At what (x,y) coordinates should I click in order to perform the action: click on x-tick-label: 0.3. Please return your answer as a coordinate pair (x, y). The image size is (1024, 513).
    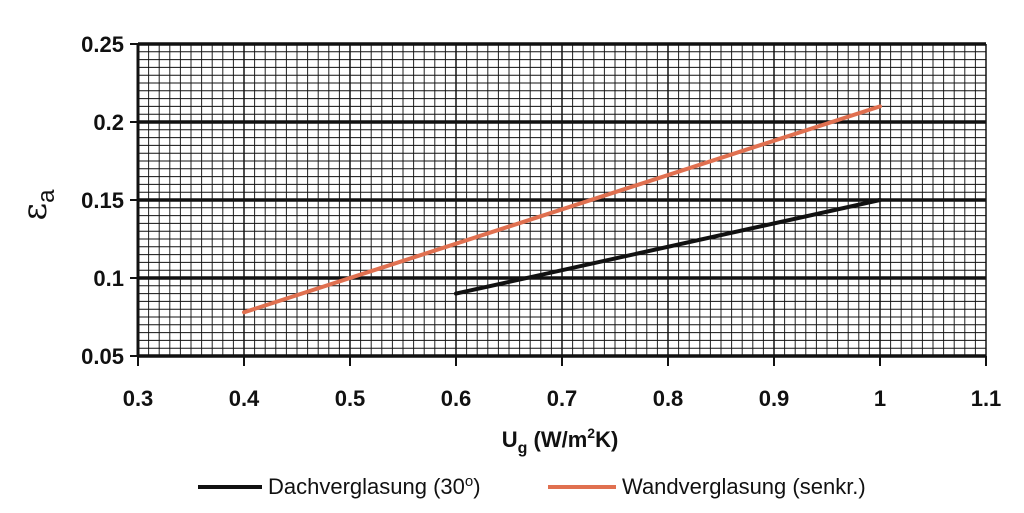
    Looking at the image, I should click on (138, 398).